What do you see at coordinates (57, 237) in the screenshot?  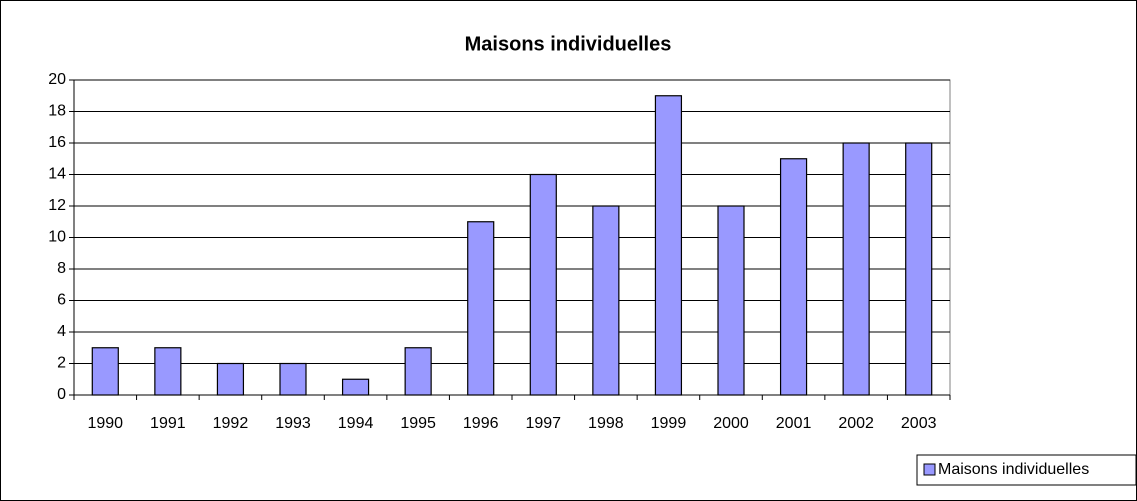 I see `y-tick-label: 10` at bounding box center [57, 237].